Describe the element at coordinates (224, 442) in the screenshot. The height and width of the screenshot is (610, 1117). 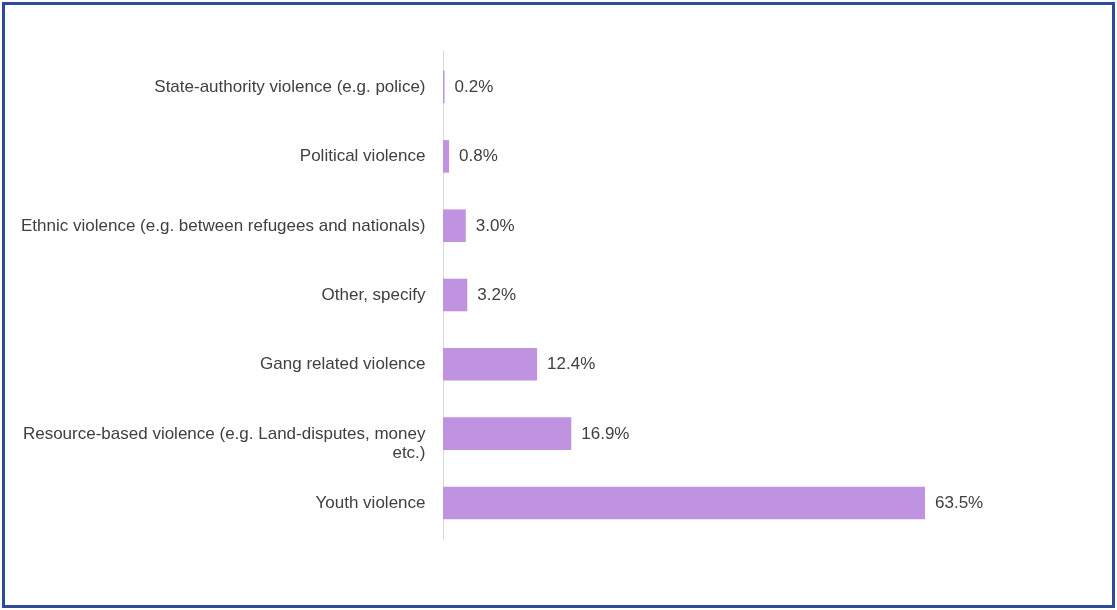
I see `y-tick-label: Resource-based violence (e.g. Land-disputes, money etc.)` at that location.